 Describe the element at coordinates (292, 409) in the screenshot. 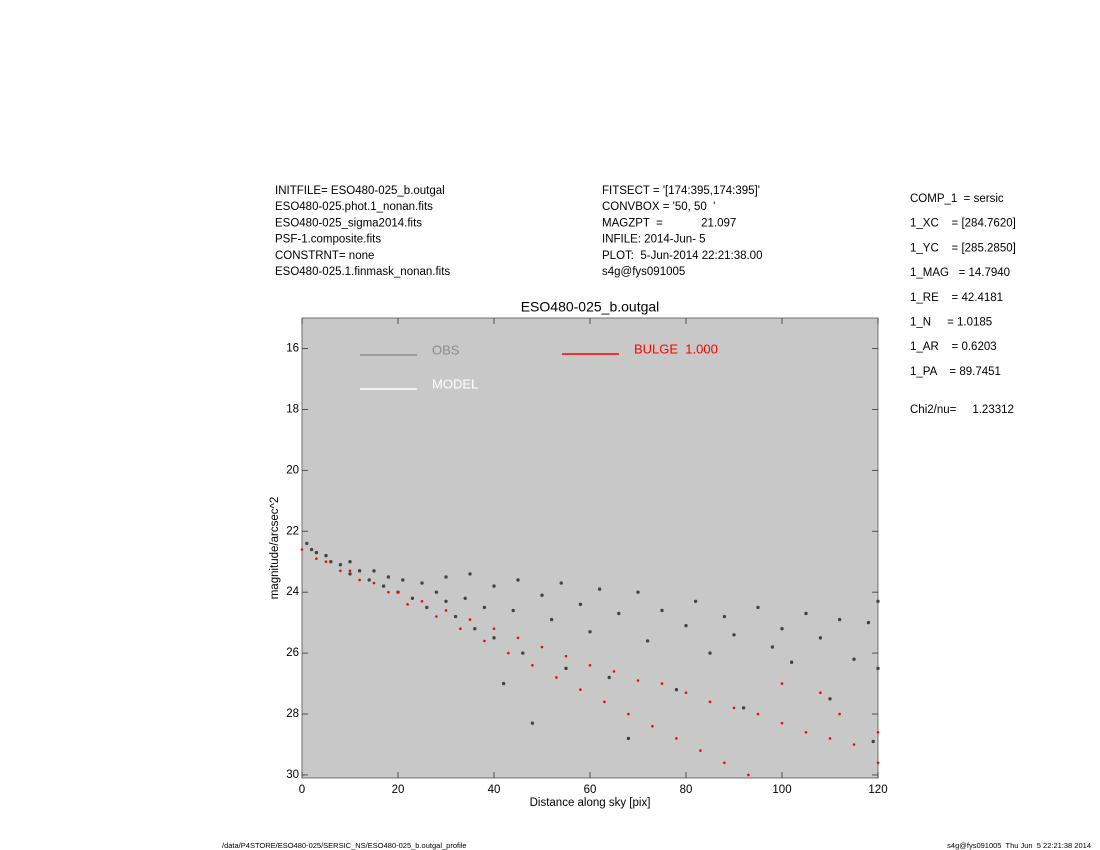

I see `y-tick-label: 18` at that location.